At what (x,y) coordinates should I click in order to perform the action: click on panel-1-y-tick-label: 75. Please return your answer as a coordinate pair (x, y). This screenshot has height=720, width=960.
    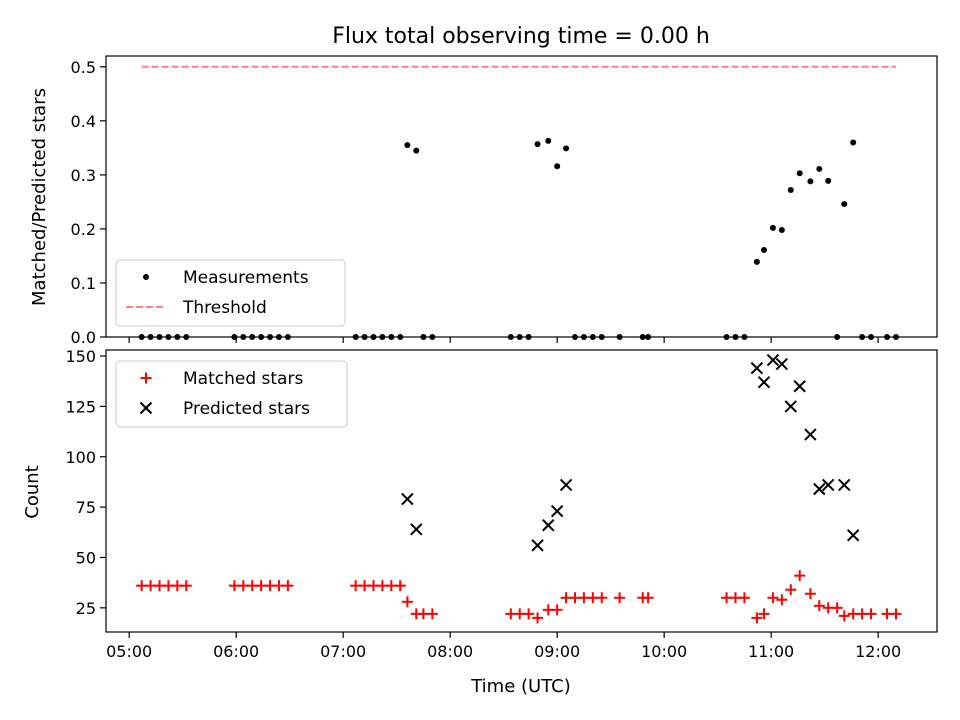
    Looking at the image, I should click on (86, 507).